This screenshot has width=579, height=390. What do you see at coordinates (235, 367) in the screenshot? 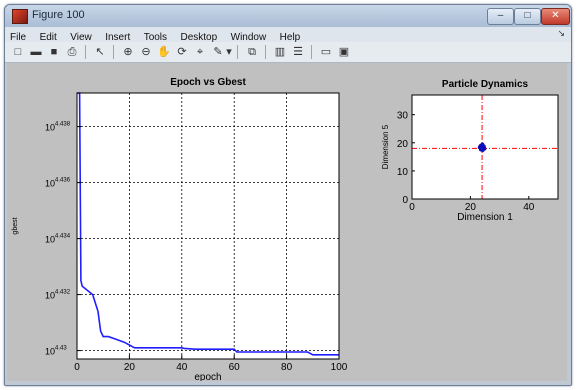
I see `gbest-x-tick-label: 60` at bounding box center [235, 367].